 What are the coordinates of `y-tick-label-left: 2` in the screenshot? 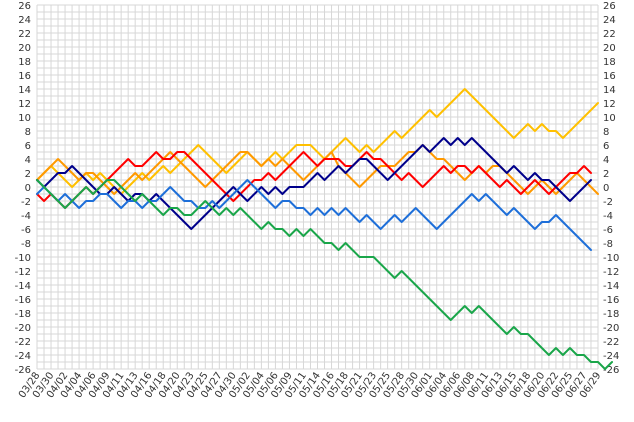 It's located at (28, 174).